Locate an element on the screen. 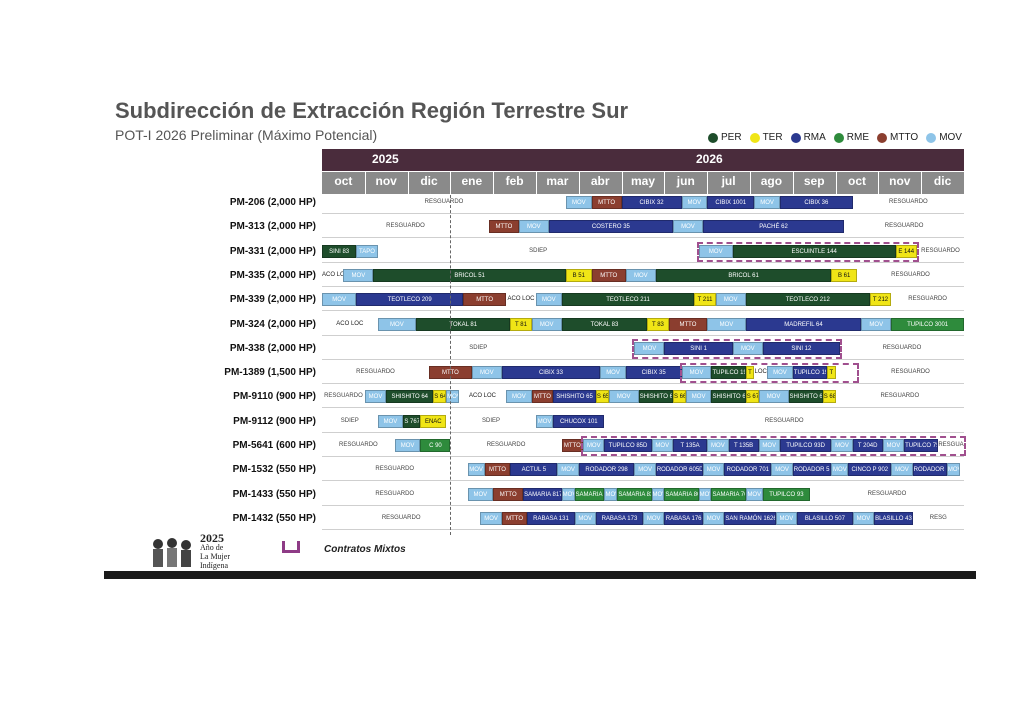 This screenshot has height=702, width=1024. gantt-segment-rma: TUPILCO 85D is located at coordinates (628, 445).